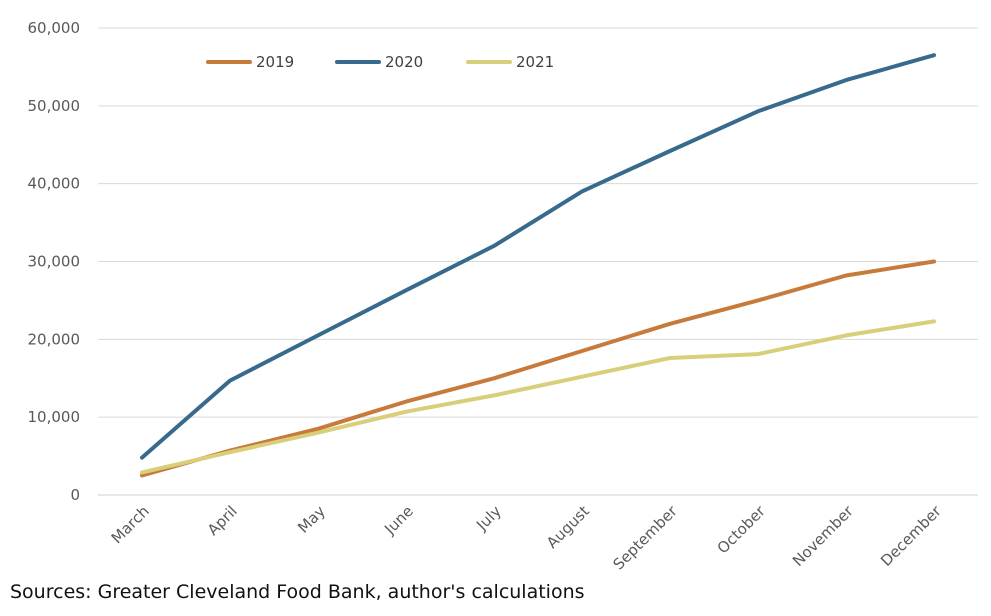 The height and width of the screenshot is (616, 991). Describe the element at coordinates (380, 62) in the screenshot. I see `legend: 2019 2020 2021` at that location.